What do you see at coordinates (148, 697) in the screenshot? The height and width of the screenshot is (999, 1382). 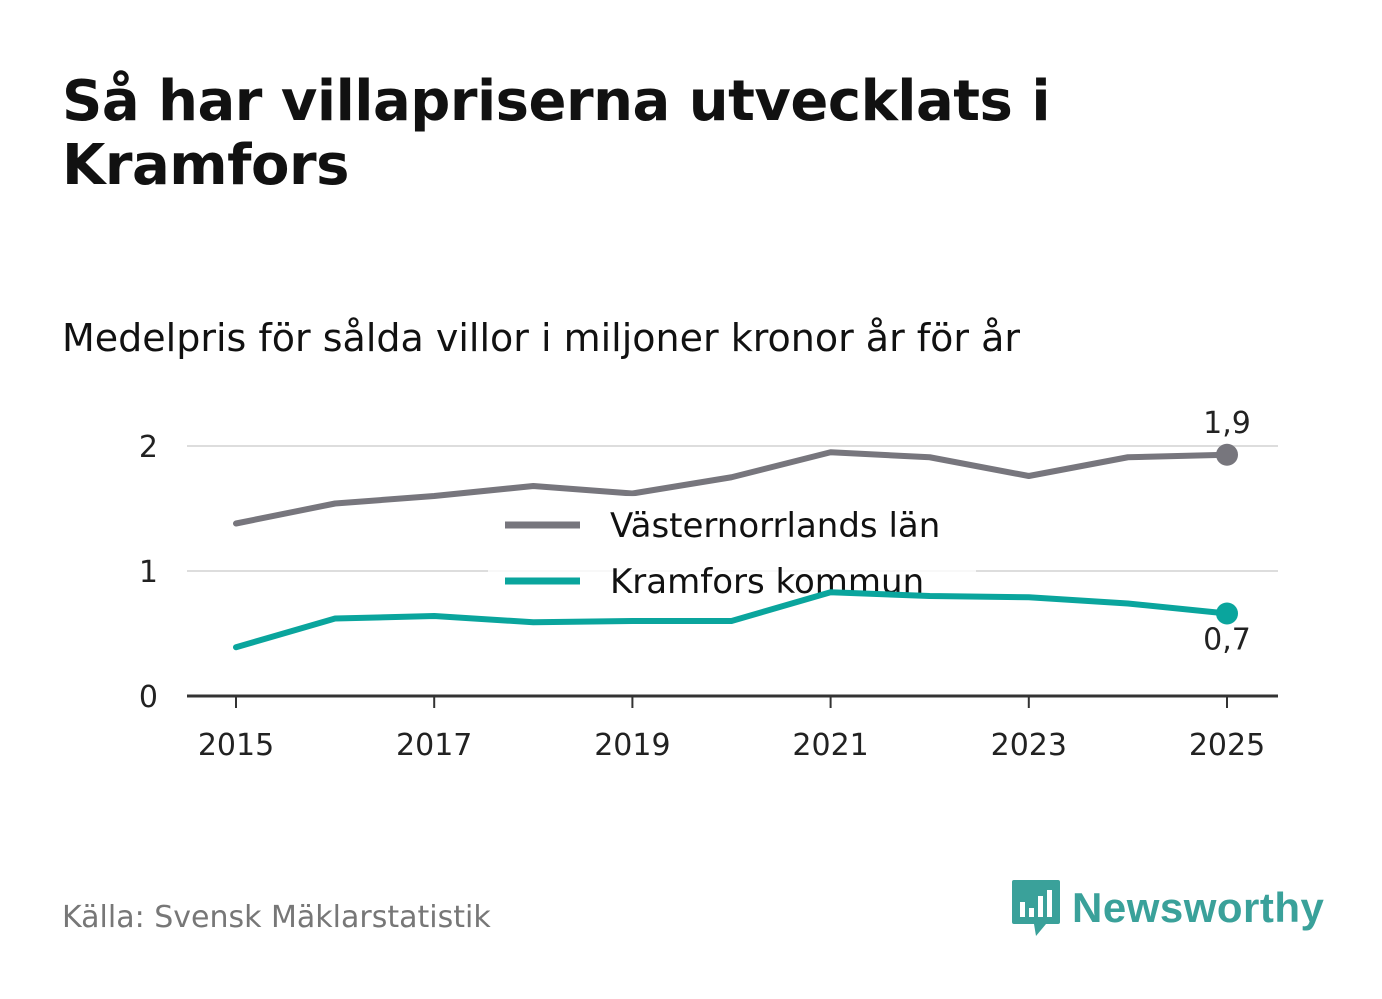 I see `y-tick-label: 0` at bounding box center [148, 697].